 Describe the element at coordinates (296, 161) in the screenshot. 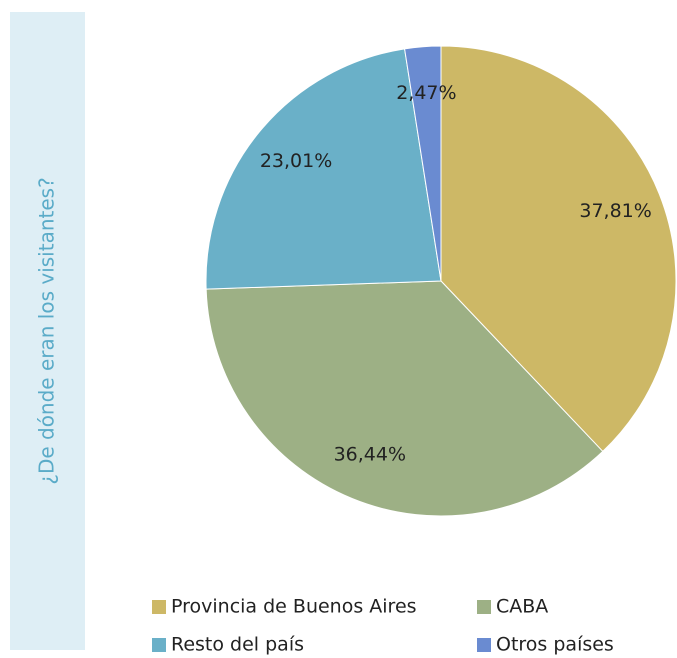

I see `data-label: 23,01%` at that location.